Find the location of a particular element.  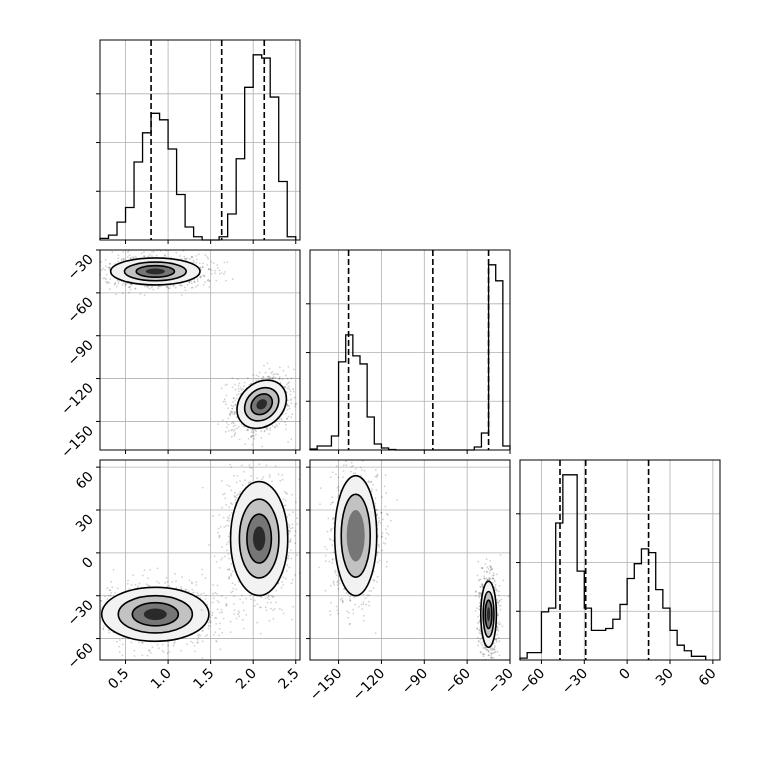

pair-panel-p0-p2-frame is located at coordinates (200, 560).